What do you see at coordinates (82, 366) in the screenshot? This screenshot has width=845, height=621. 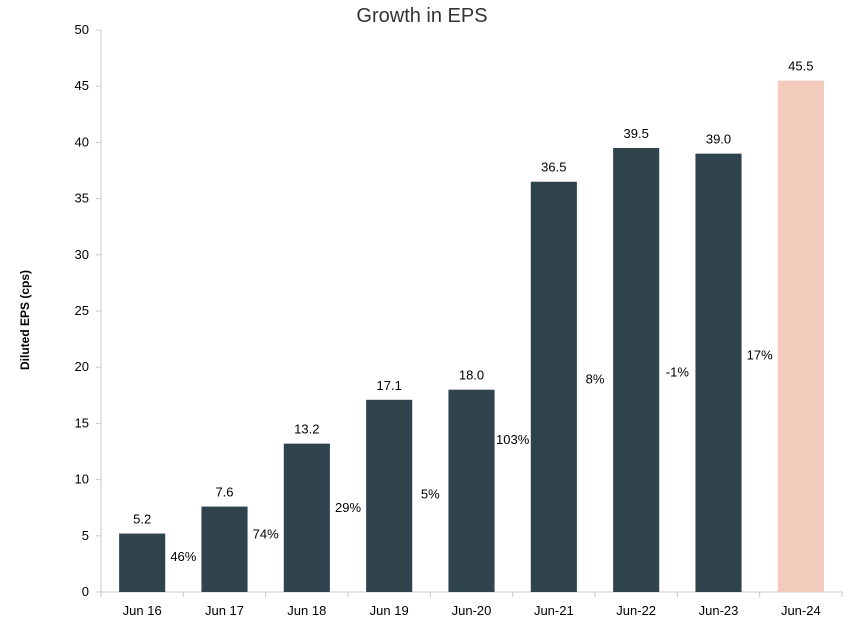 I see `y-tick-label: 20` at bounding box center [82, 366].